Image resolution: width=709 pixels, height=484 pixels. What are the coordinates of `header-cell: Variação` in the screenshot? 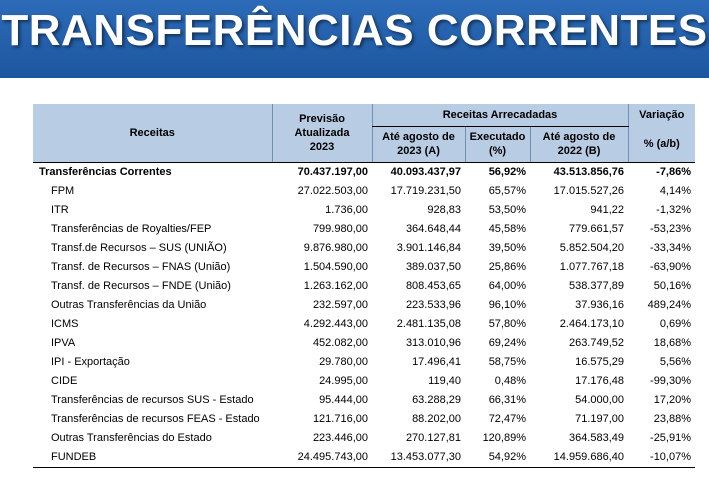 It's located at (661, 115).